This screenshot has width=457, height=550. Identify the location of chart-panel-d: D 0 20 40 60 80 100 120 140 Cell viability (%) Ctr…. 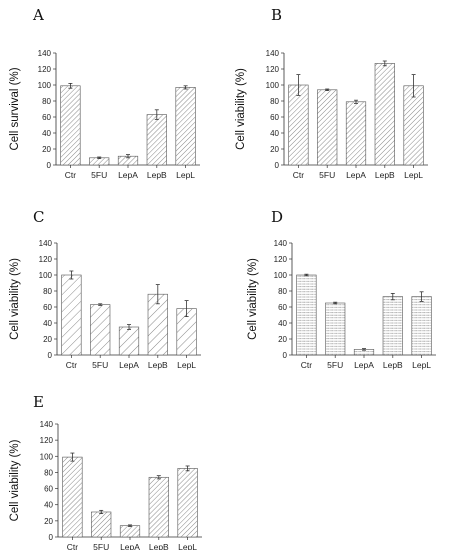
(341, 289).